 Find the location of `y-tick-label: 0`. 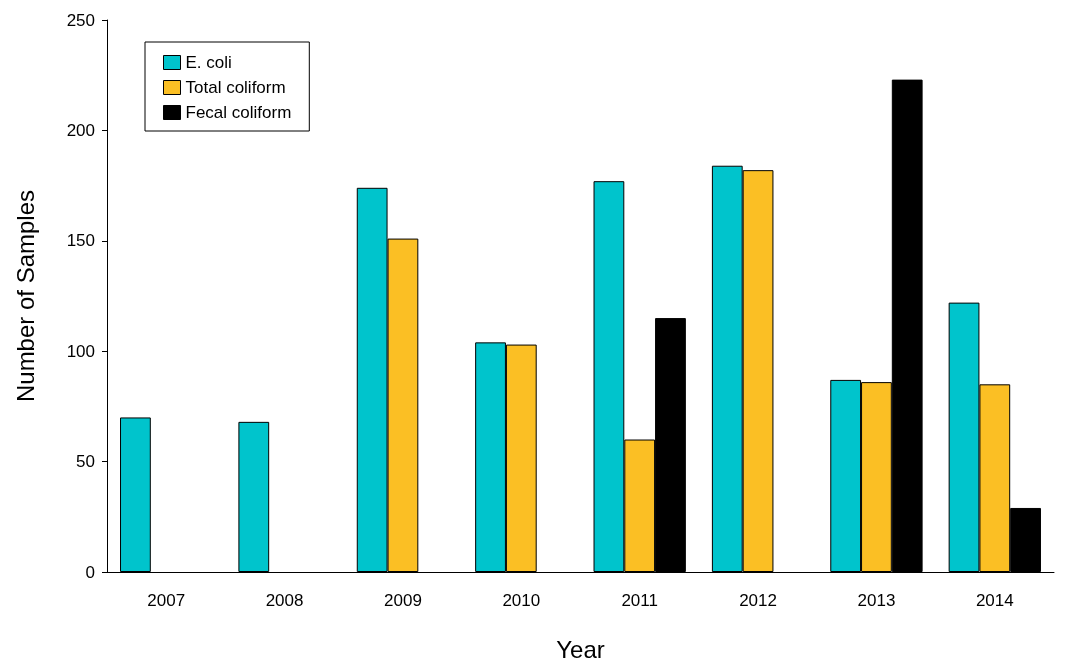

y-tick-label: 0 is located at coordinates (90, 572).